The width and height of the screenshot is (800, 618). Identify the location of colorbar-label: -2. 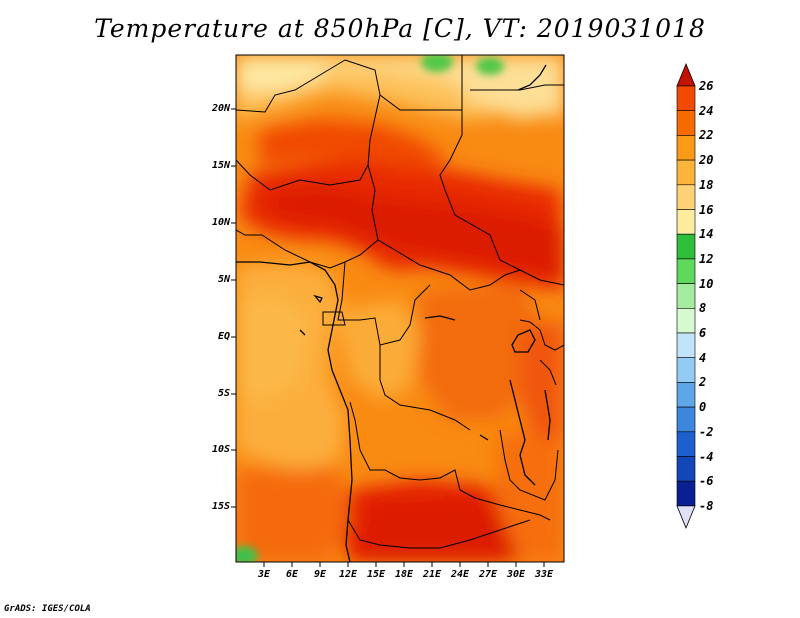
(706, 431).